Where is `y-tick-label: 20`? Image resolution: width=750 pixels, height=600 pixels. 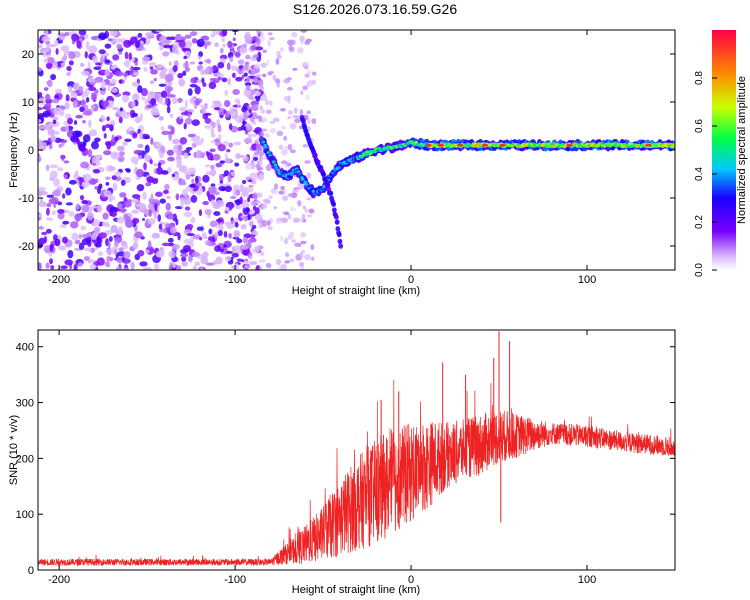
y-tick-label: 20 is located at coordinates (28, 55).